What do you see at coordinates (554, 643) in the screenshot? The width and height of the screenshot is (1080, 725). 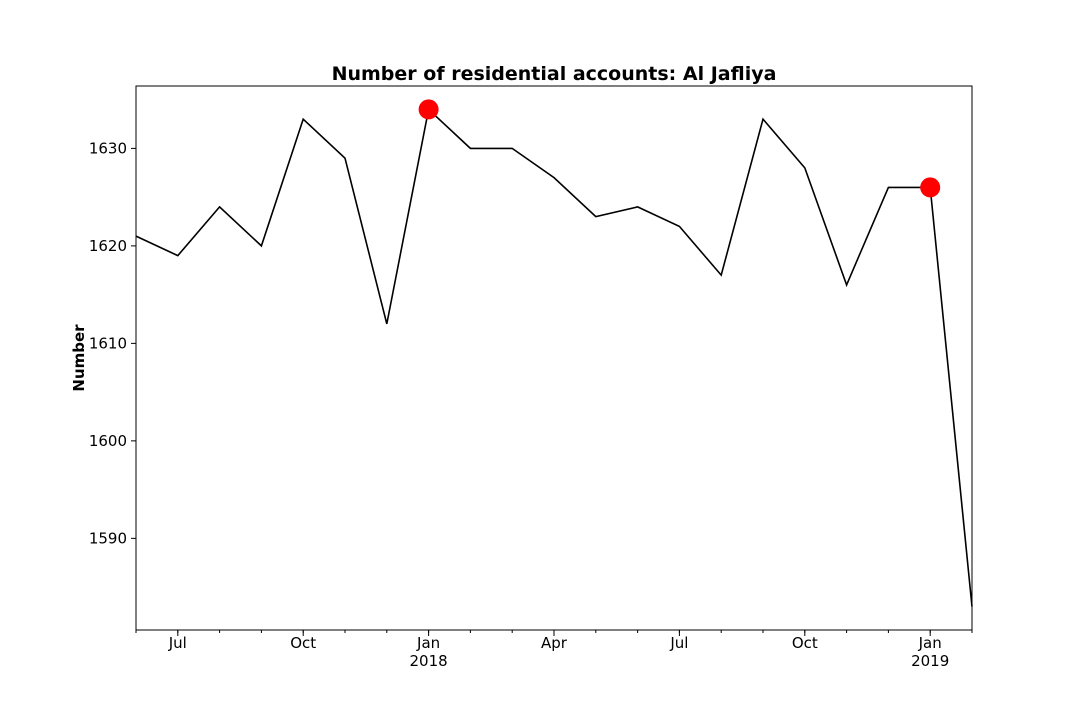 I see `x-tick-label: Apr` at bounding box center [554, 643].